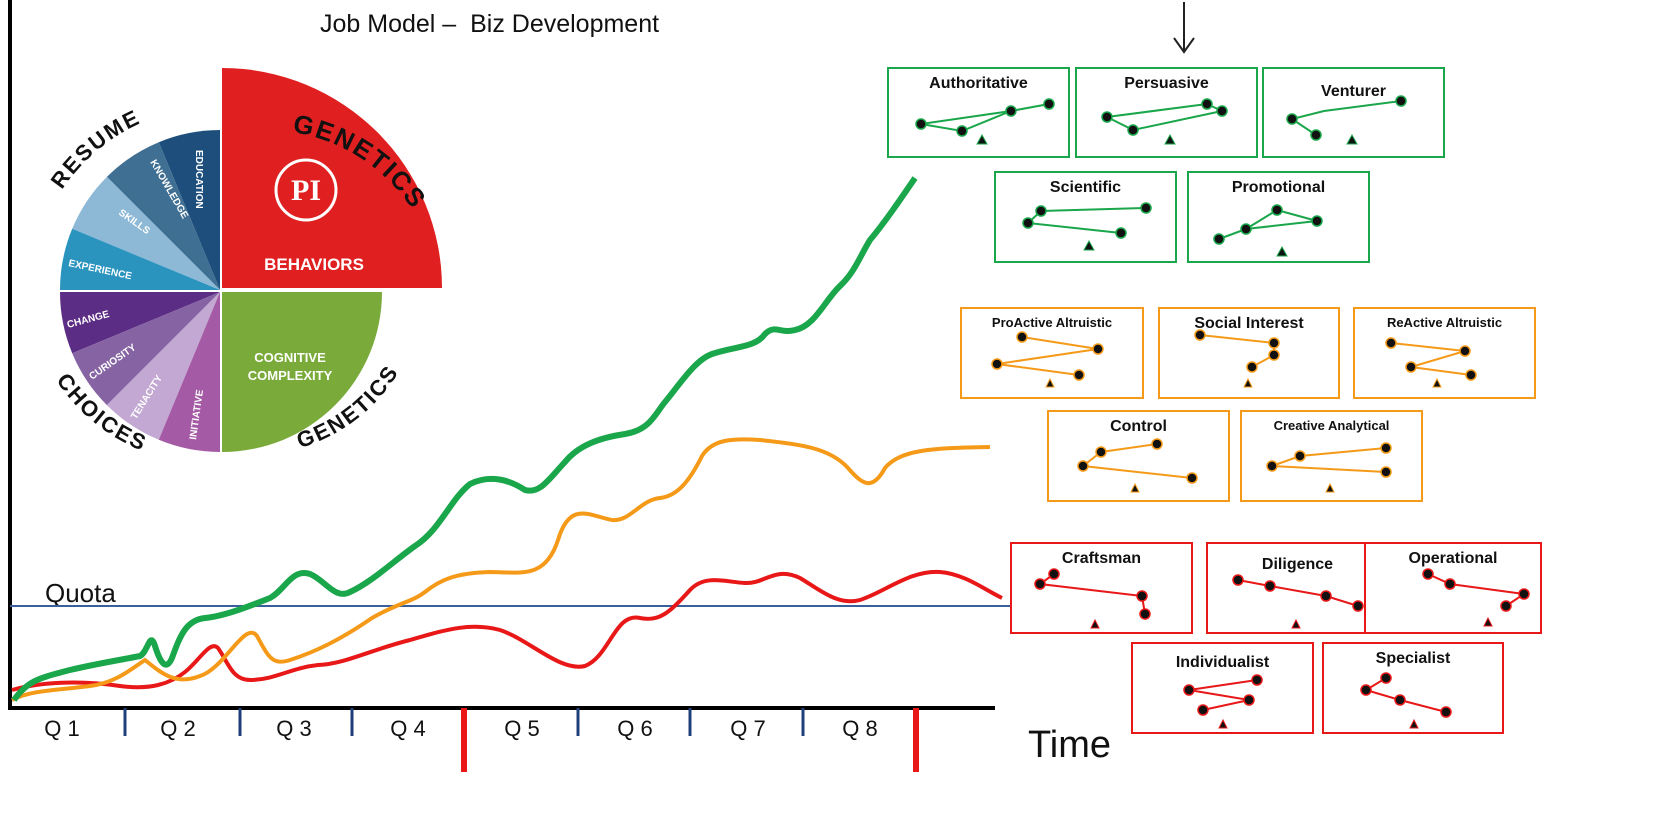 This screenshot has height=818, width=1662. I want to click on profile-card-control: Control, so click(1138, 456).